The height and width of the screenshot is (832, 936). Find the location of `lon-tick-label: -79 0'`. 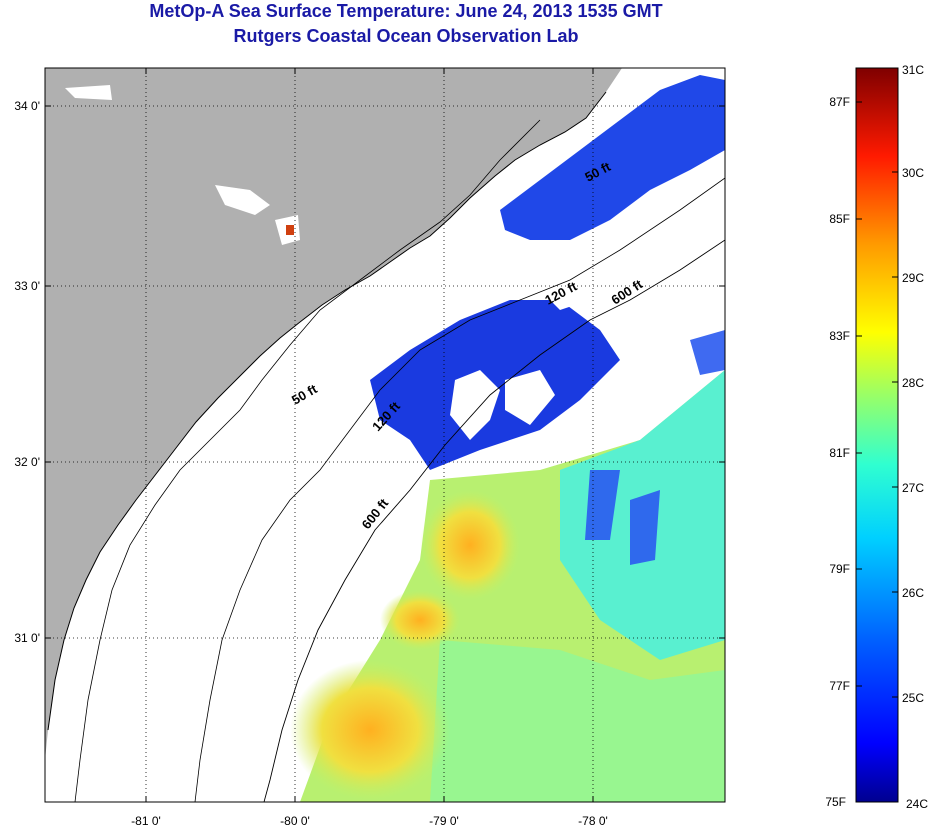

lon-tick-label: -79 0' is located at coordinates (444, 821).